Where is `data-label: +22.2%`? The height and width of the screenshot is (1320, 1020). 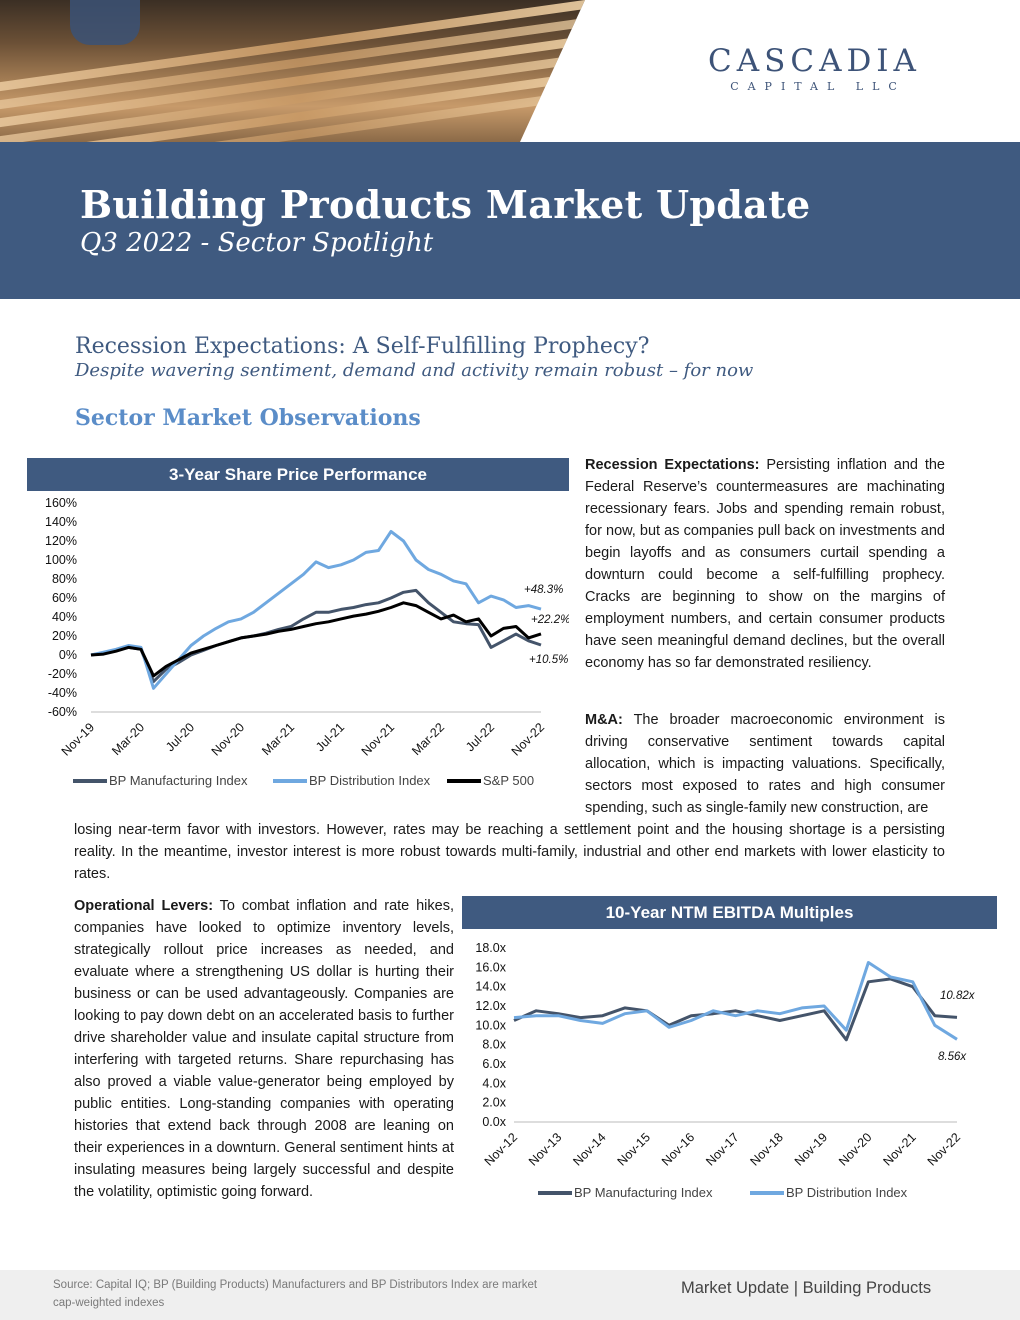 data-label: +22.2% is located at coordinates (550, 620).